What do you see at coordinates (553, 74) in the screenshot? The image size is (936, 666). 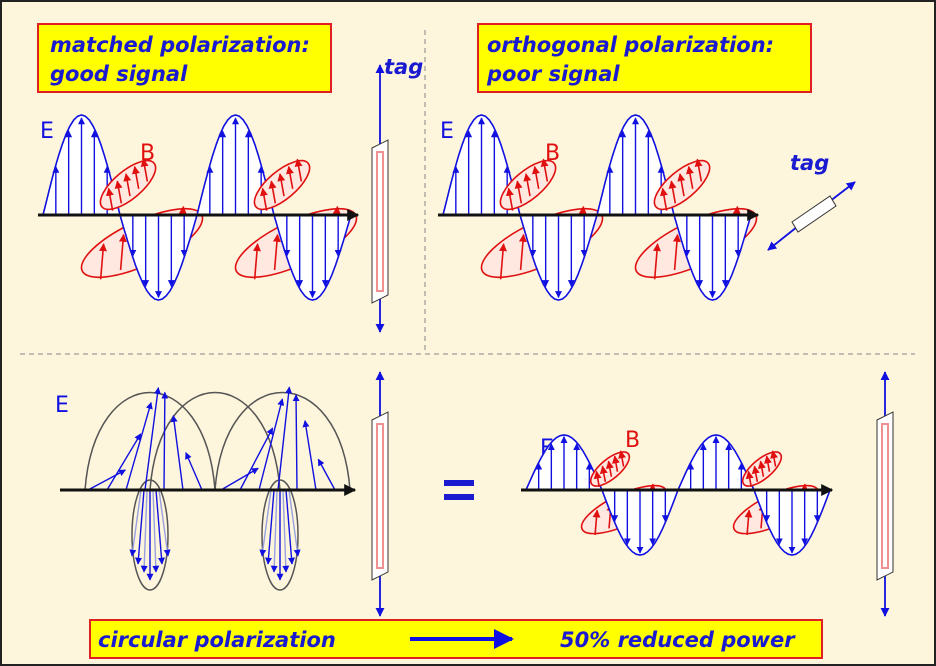 I see `caption: poor signal` at bounding box center [553, 74].